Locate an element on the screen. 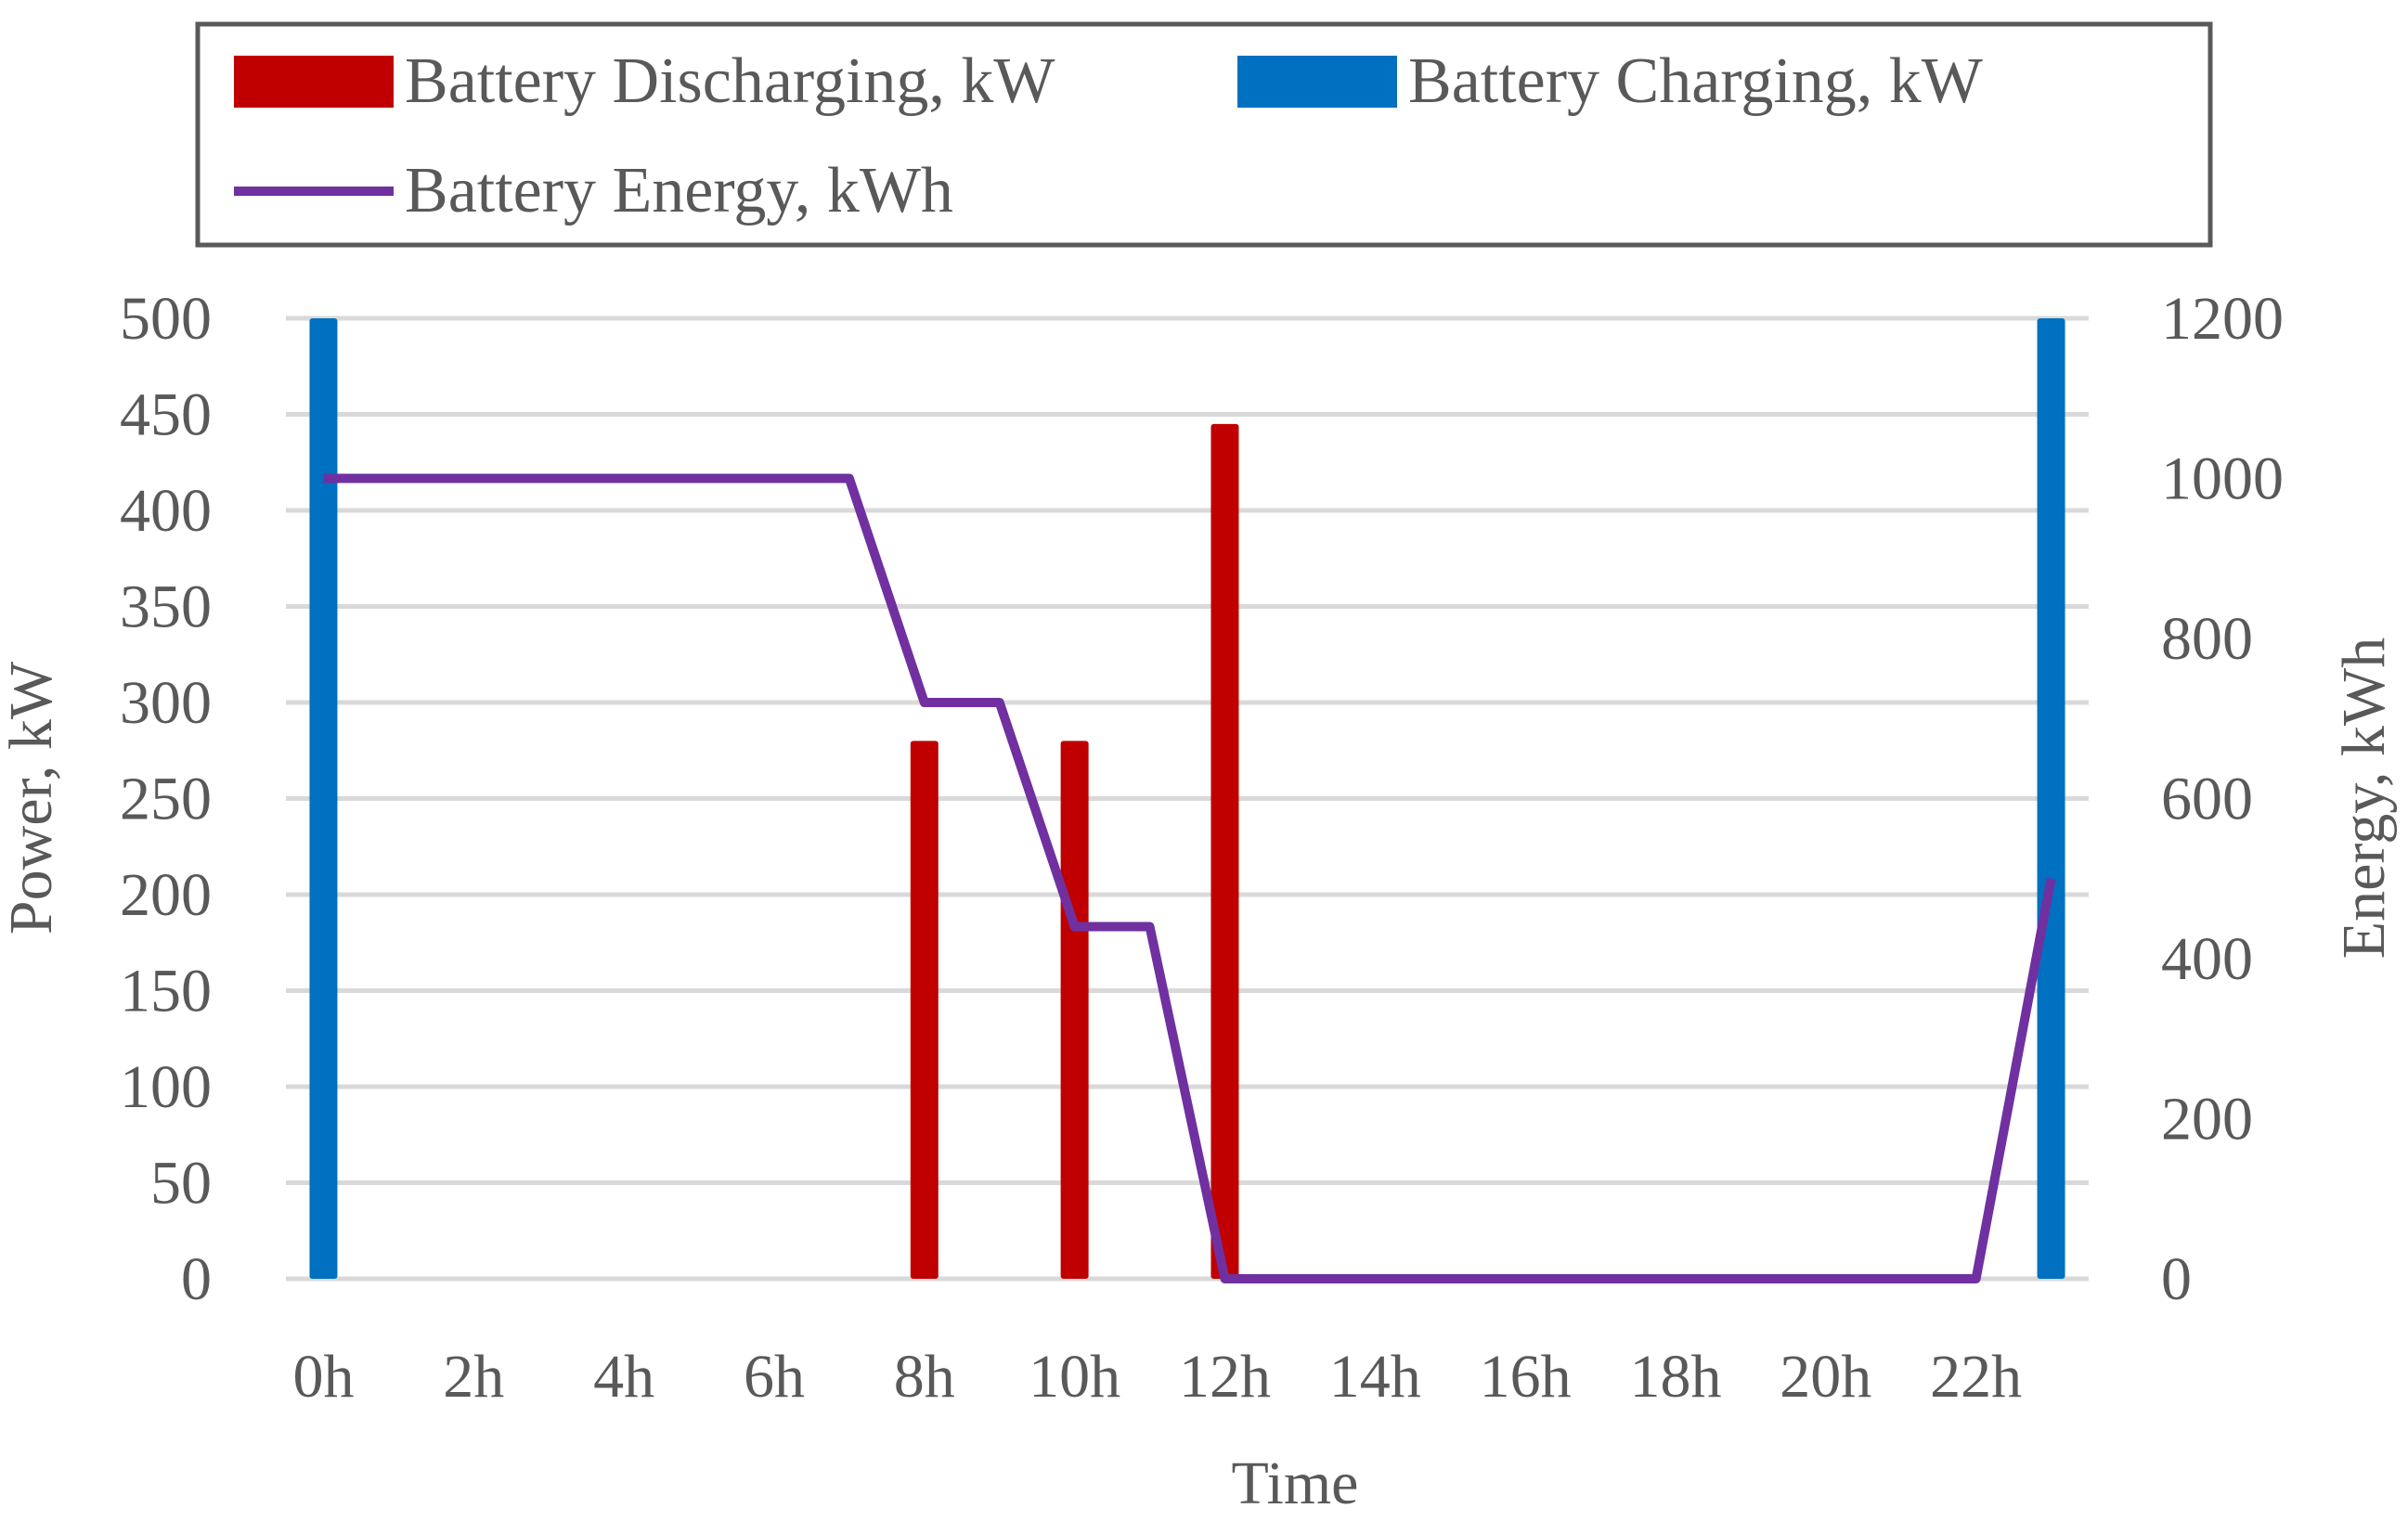 This screenshot has height=1521, width=2408. y-tick-label: 100 is located at coordinates (166, 1087).